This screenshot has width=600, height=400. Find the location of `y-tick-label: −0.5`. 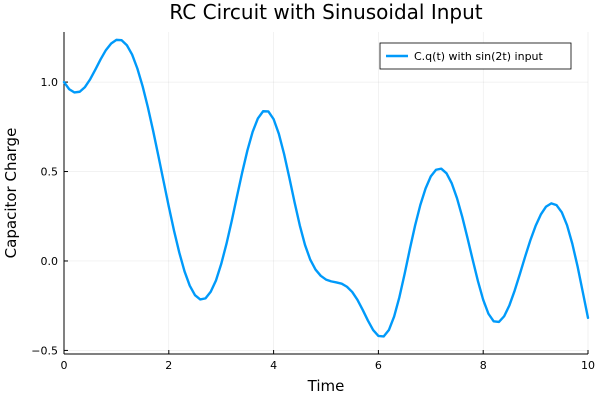

y-tick-label: −0.5 is located at coordinates (44, 350).